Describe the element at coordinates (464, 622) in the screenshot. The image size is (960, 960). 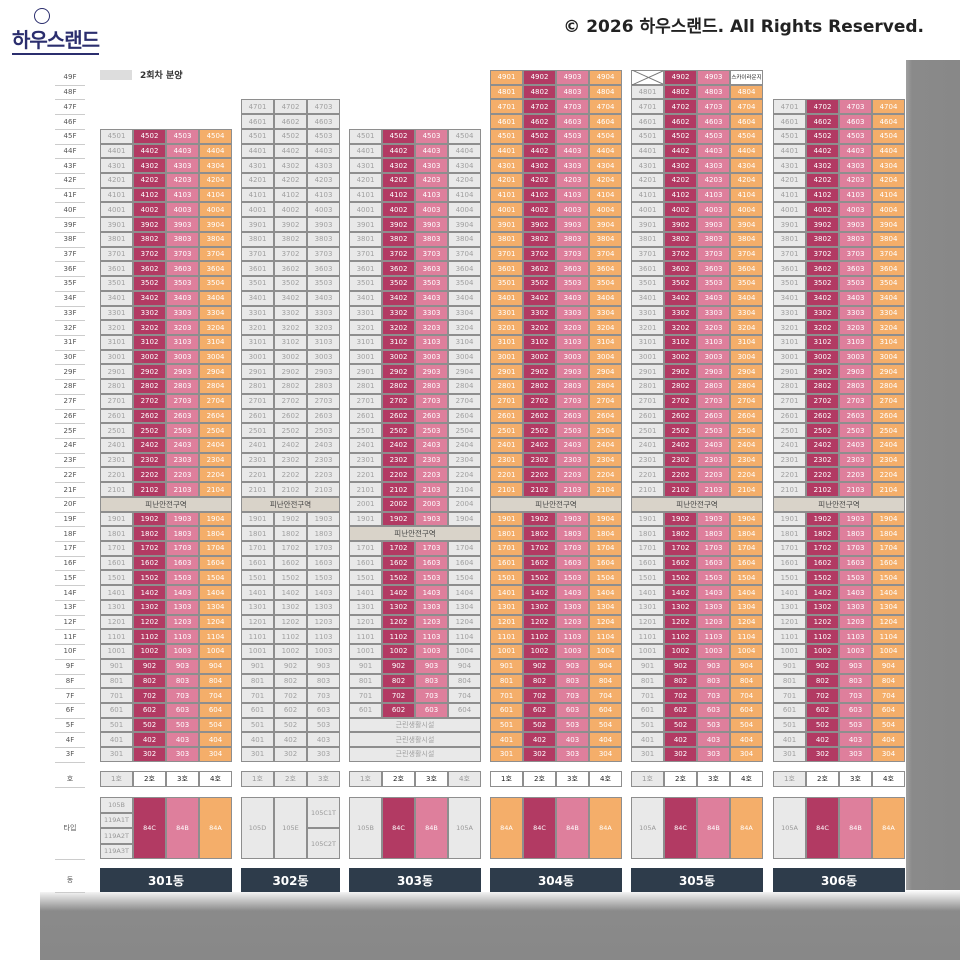
I see `unit-cell: 1204` at that location.